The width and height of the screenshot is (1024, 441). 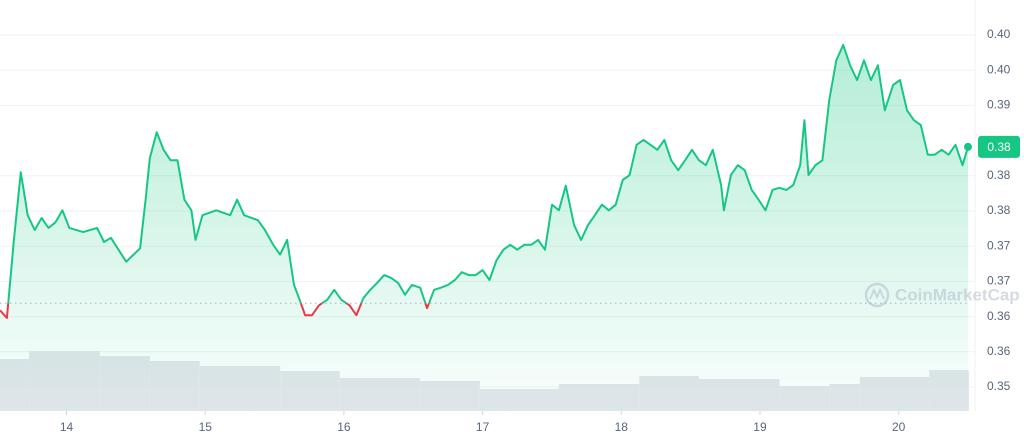 I want to click on y-tick-label: 0.39, so click(x=999, y=105).